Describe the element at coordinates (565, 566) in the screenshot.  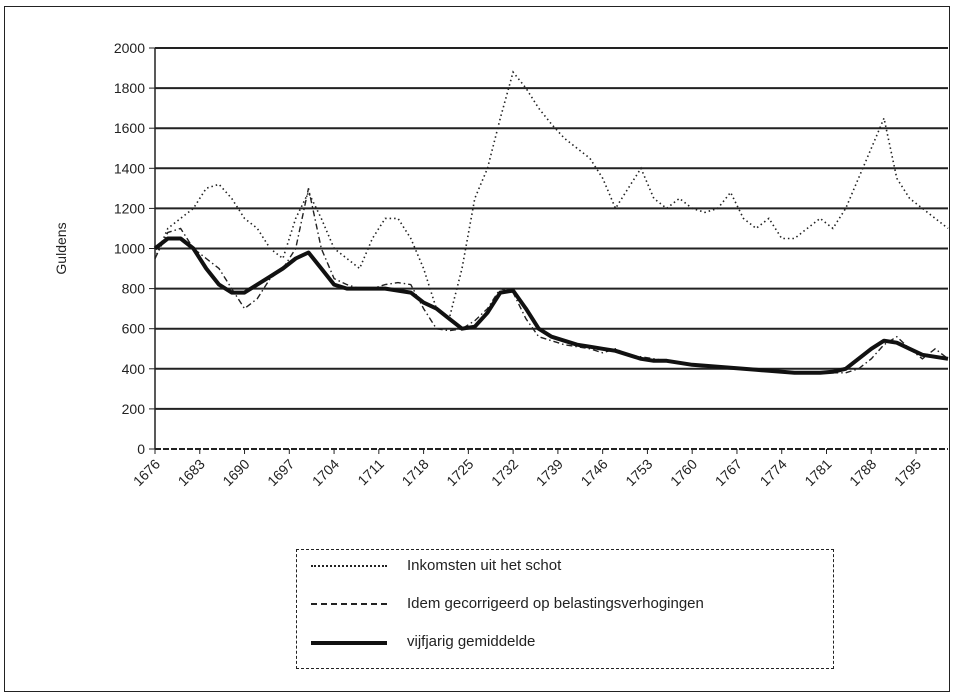
I see `legend-item-series-1: Inkomsten uit het schot` at that location.